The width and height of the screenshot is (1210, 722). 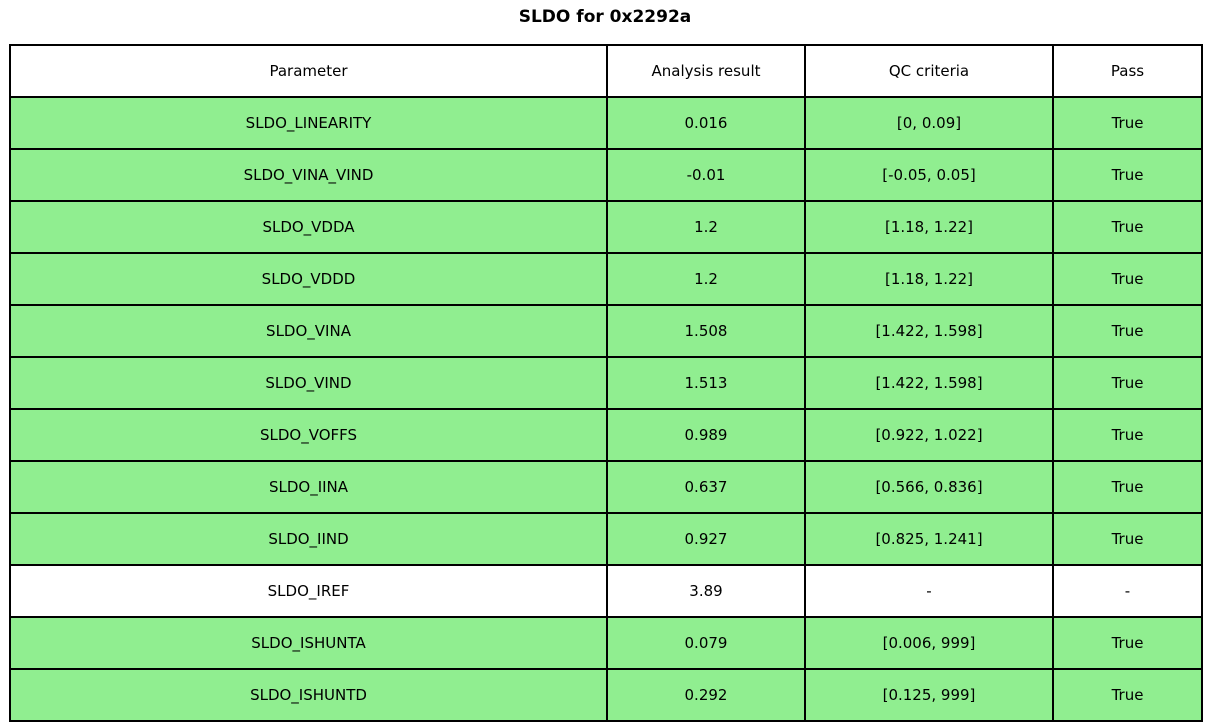 What do you see at coordinates (929, 71) in the screenshot?
I see `column-header-qc-criteria: QC criteria` at bounding box center [929, 71].